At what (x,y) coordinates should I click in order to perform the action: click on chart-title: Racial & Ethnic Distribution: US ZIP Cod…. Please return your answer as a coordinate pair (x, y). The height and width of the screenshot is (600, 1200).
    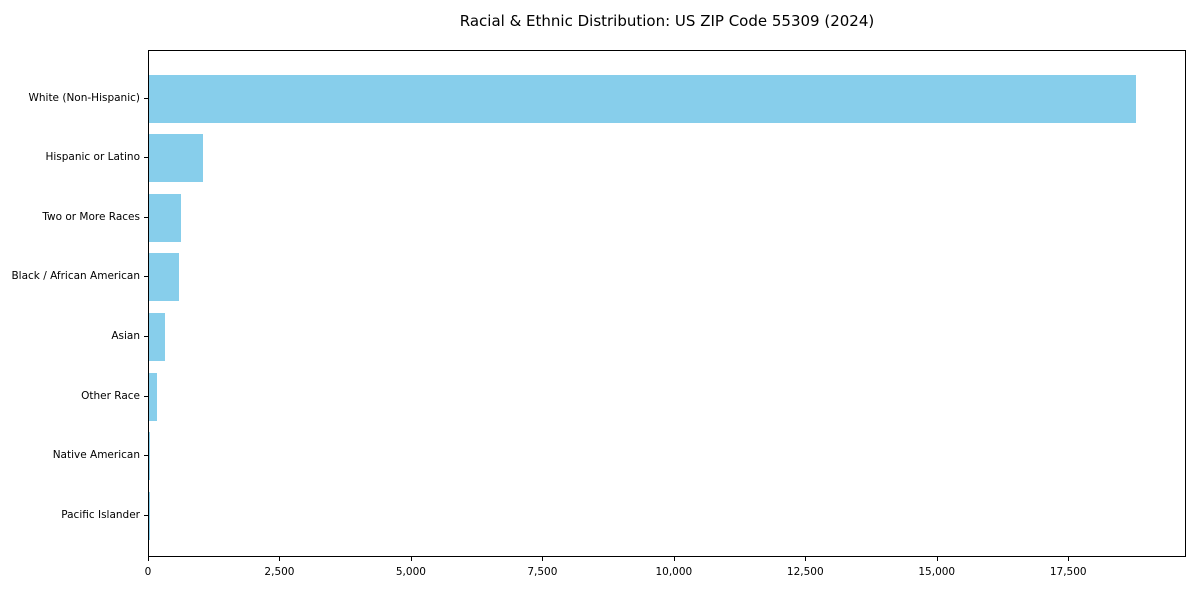
    Looking at the image, I should click on (667, 21).